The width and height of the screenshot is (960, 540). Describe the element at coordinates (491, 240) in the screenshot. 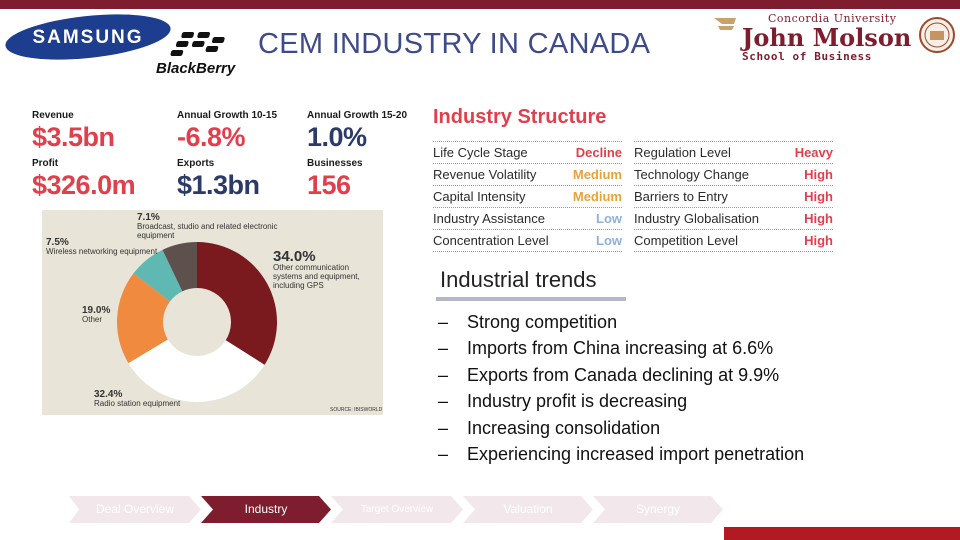

I see `structure-key: Concentration Level` at that location.